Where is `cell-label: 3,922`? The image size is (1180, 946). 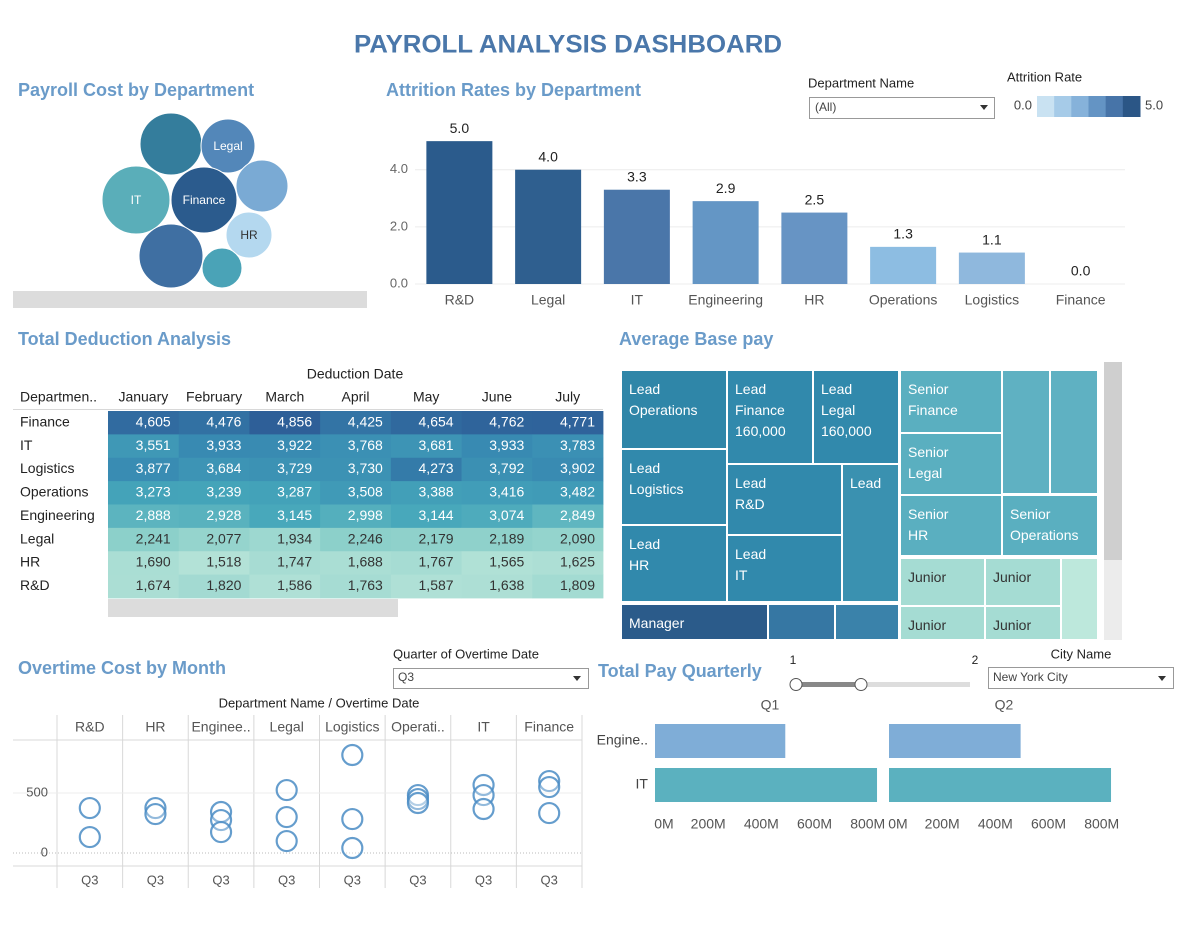
cell-label: 3,922 is located at coordinates (294, 445).